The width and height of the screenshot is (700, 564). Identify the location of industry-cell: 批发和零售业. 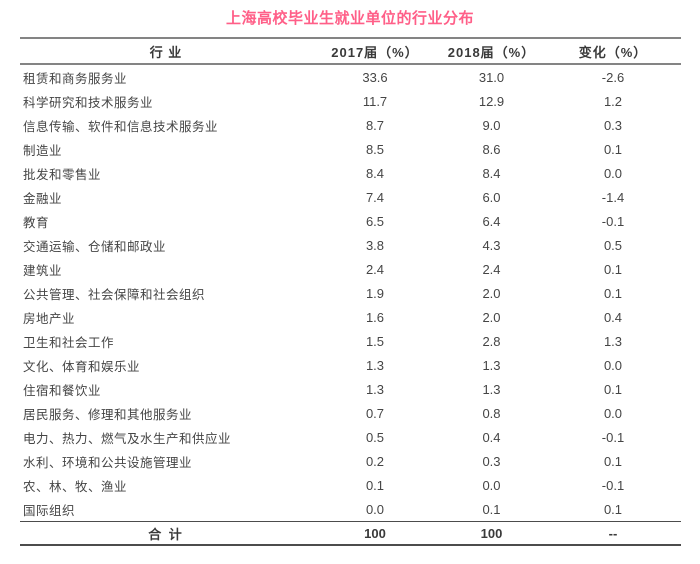
(62, 174).